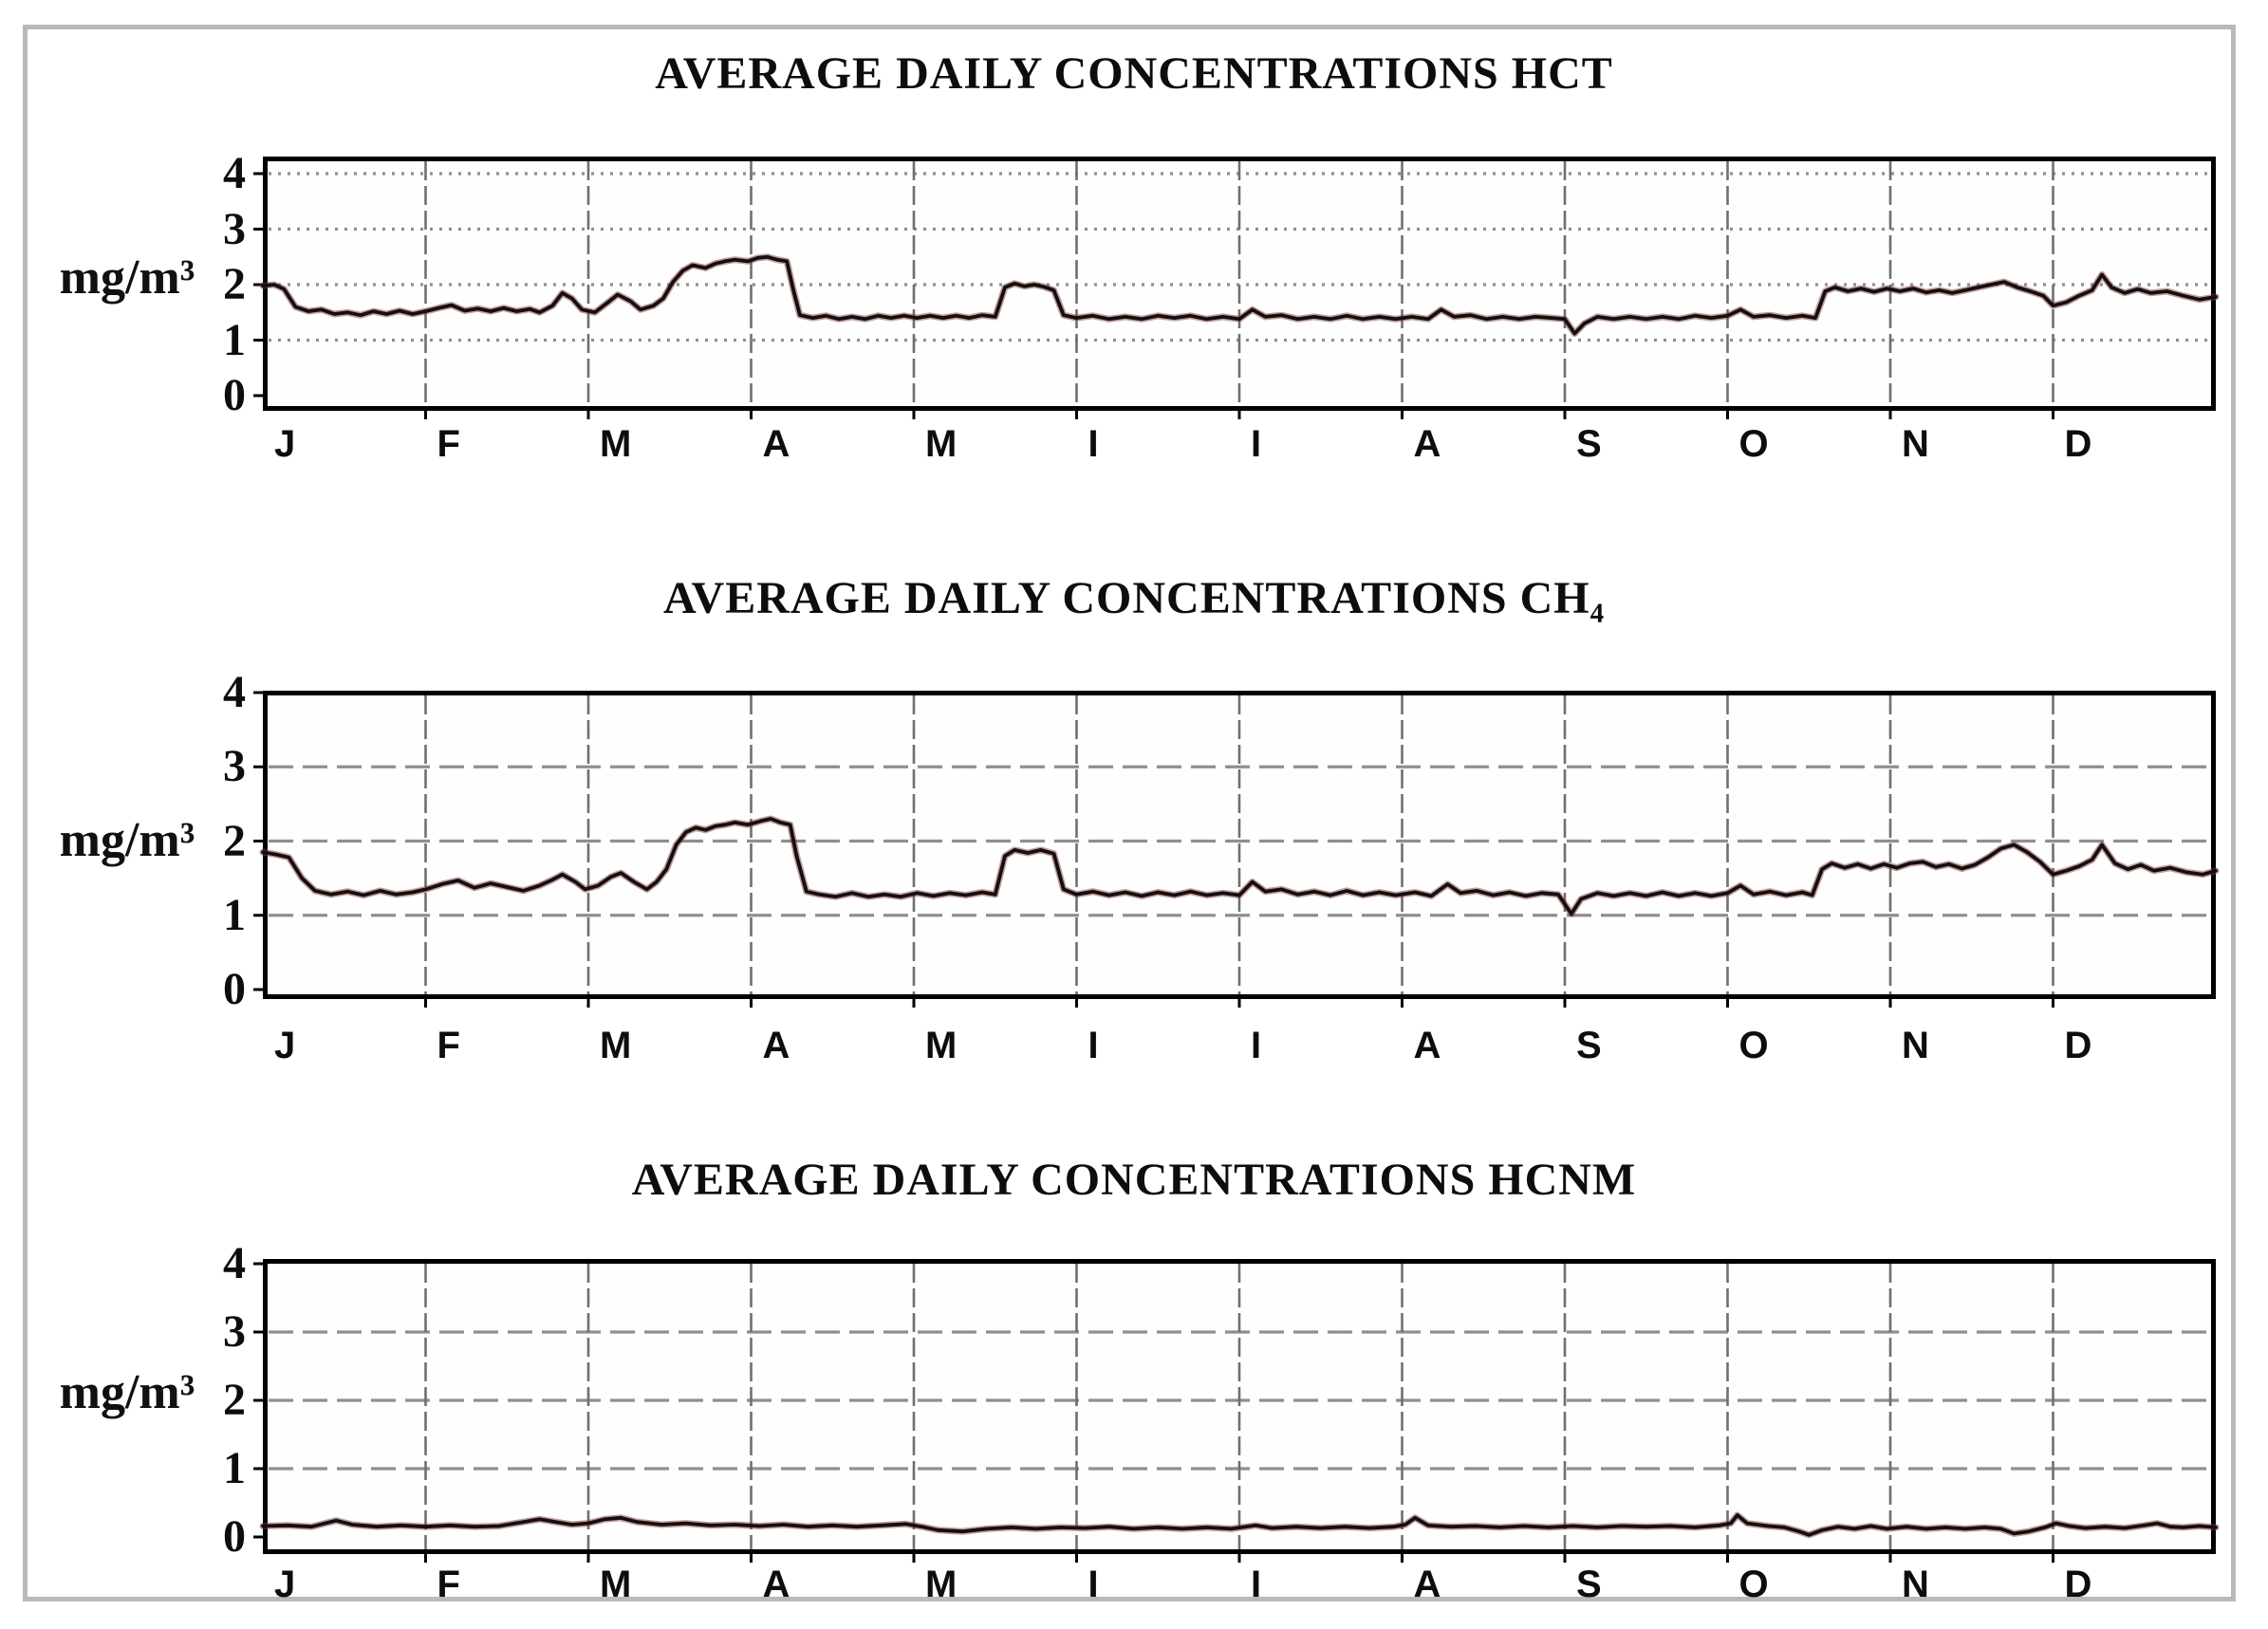  Describe the element at coordinates (1134, 598) in the screenshot. I see `chart-title: AVERAGE DAILY CONCENTRATIONS CH₄` at that location.